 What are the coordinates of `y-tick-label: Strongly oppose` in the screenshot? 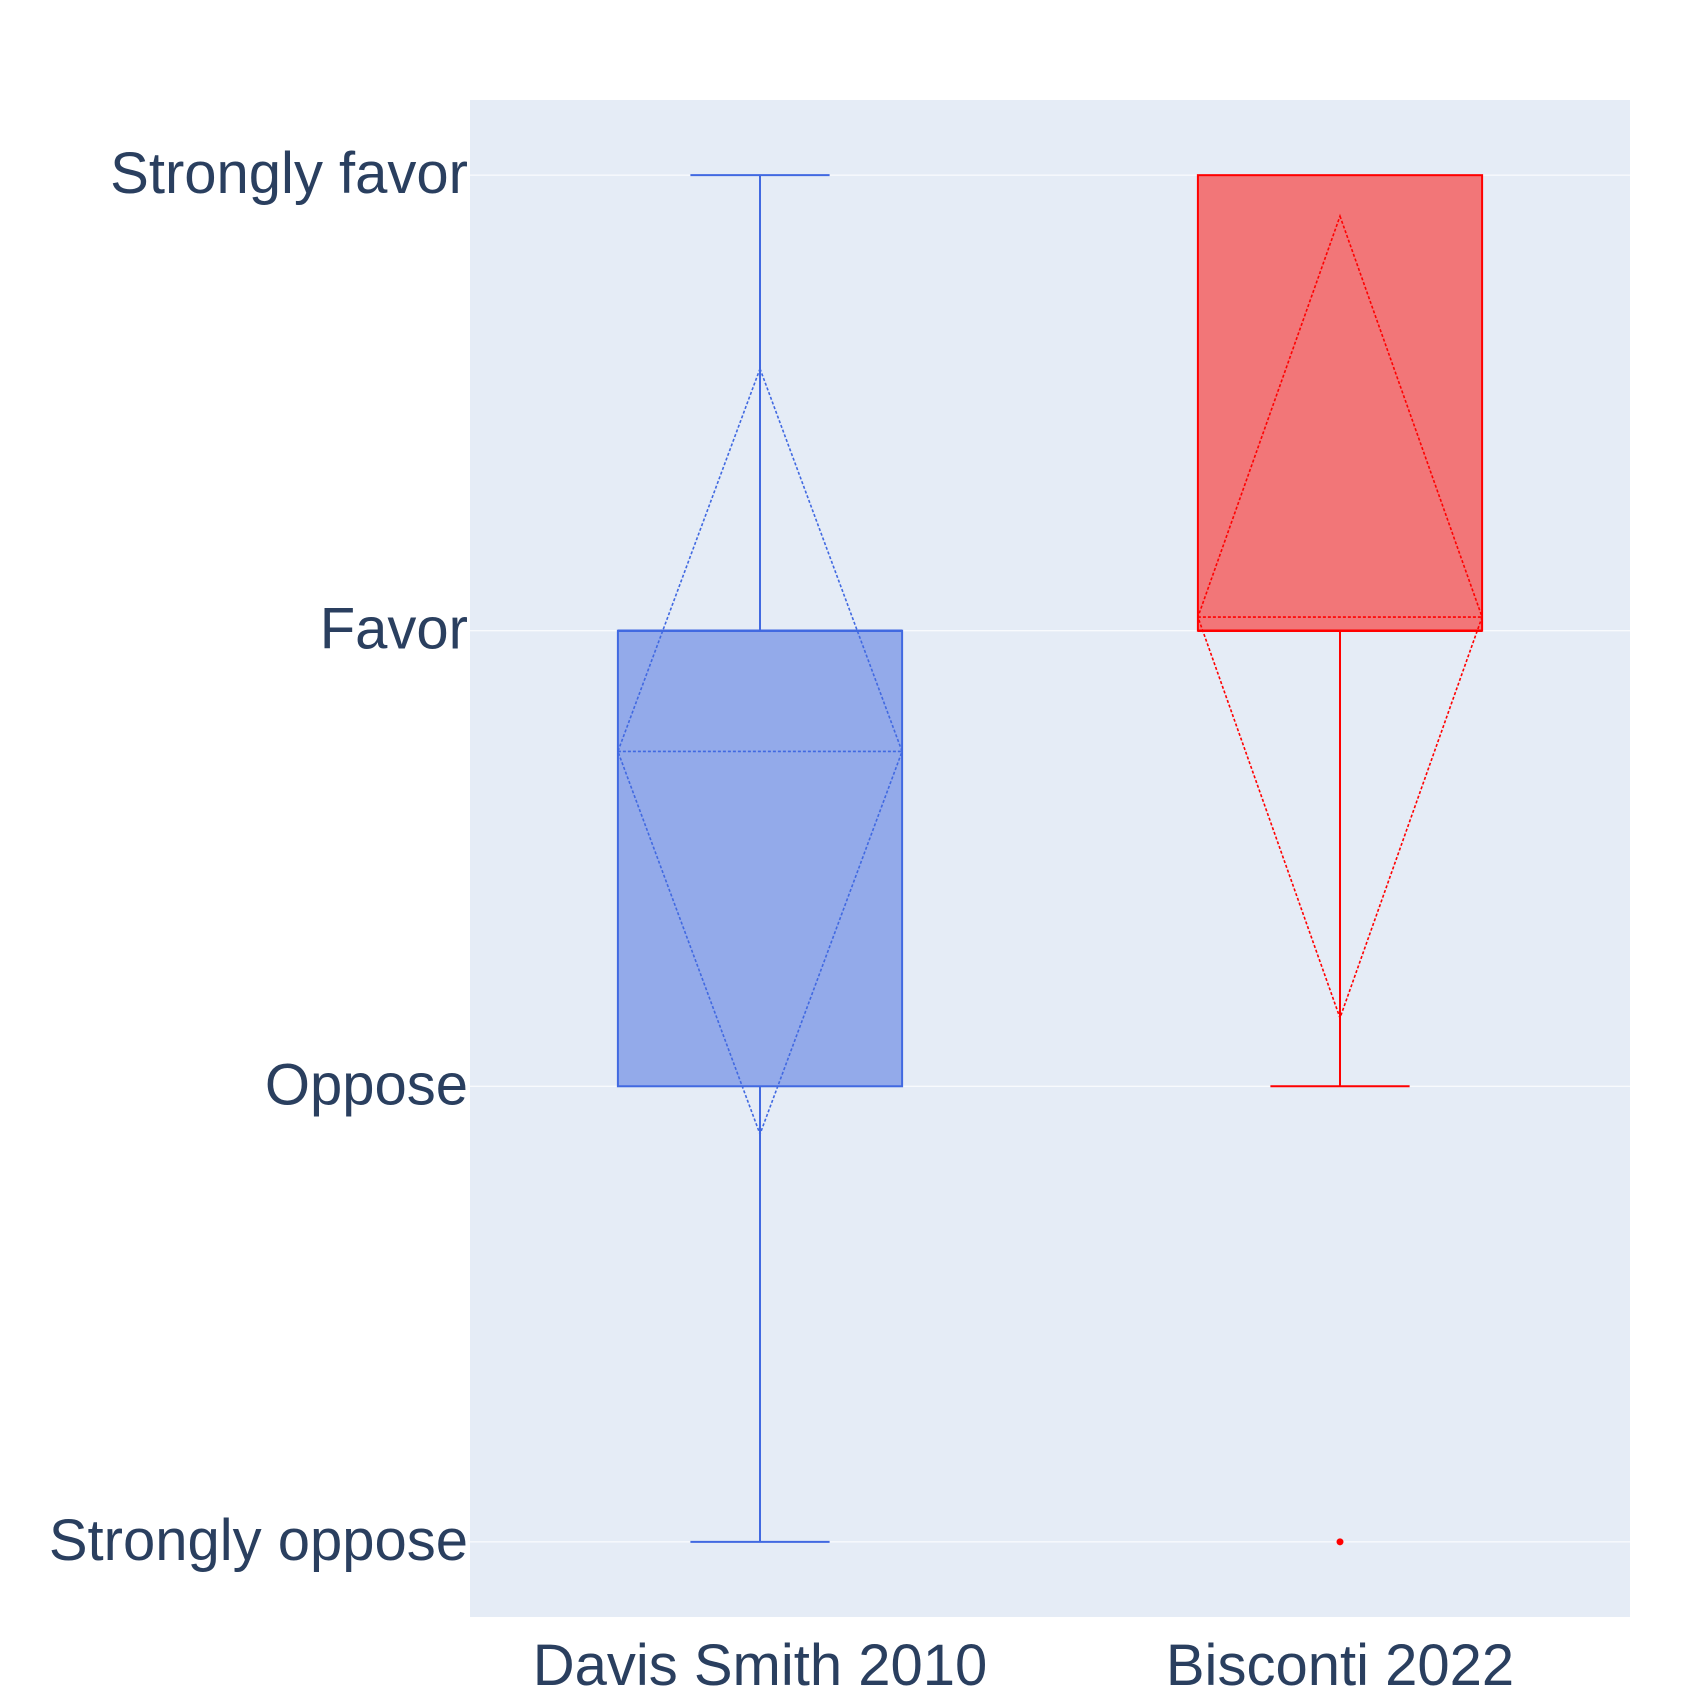 It's located at (258, 1540).